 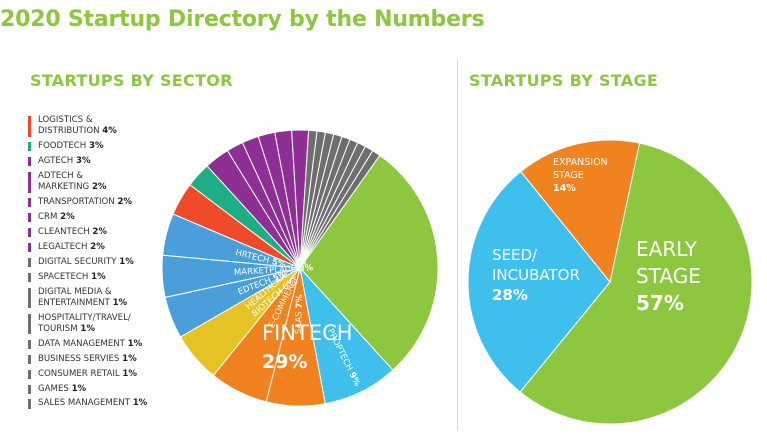 I want to click on legend-item-agtech: AGTECH 3%, so click(x=103, y=161).